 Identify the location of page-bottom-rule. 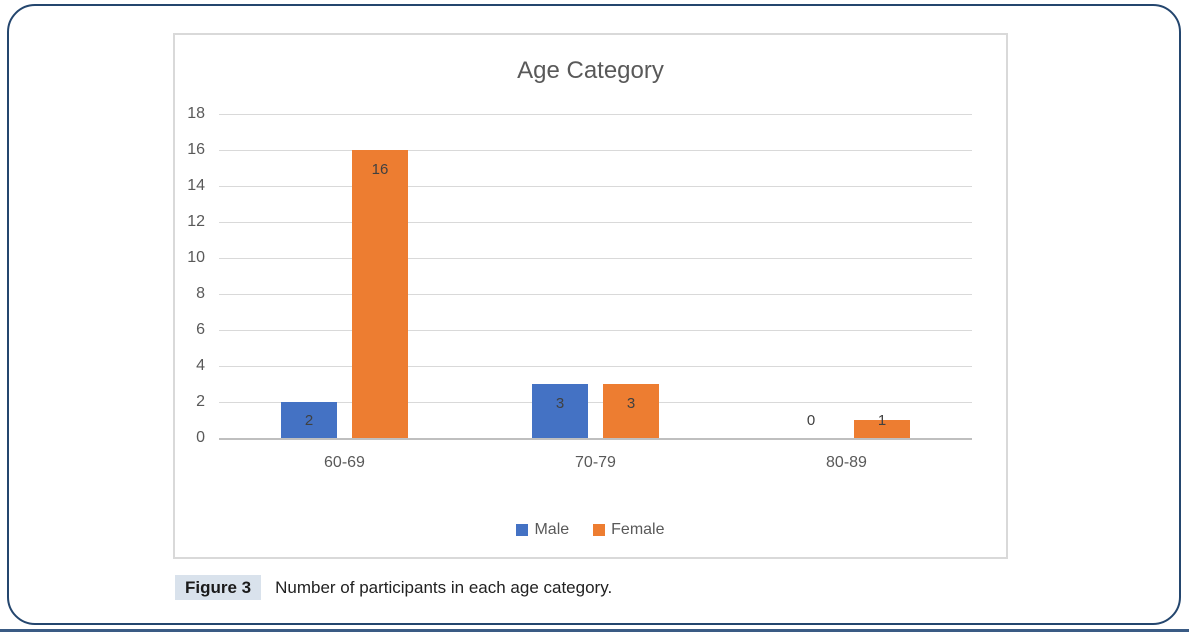
(594, 630).